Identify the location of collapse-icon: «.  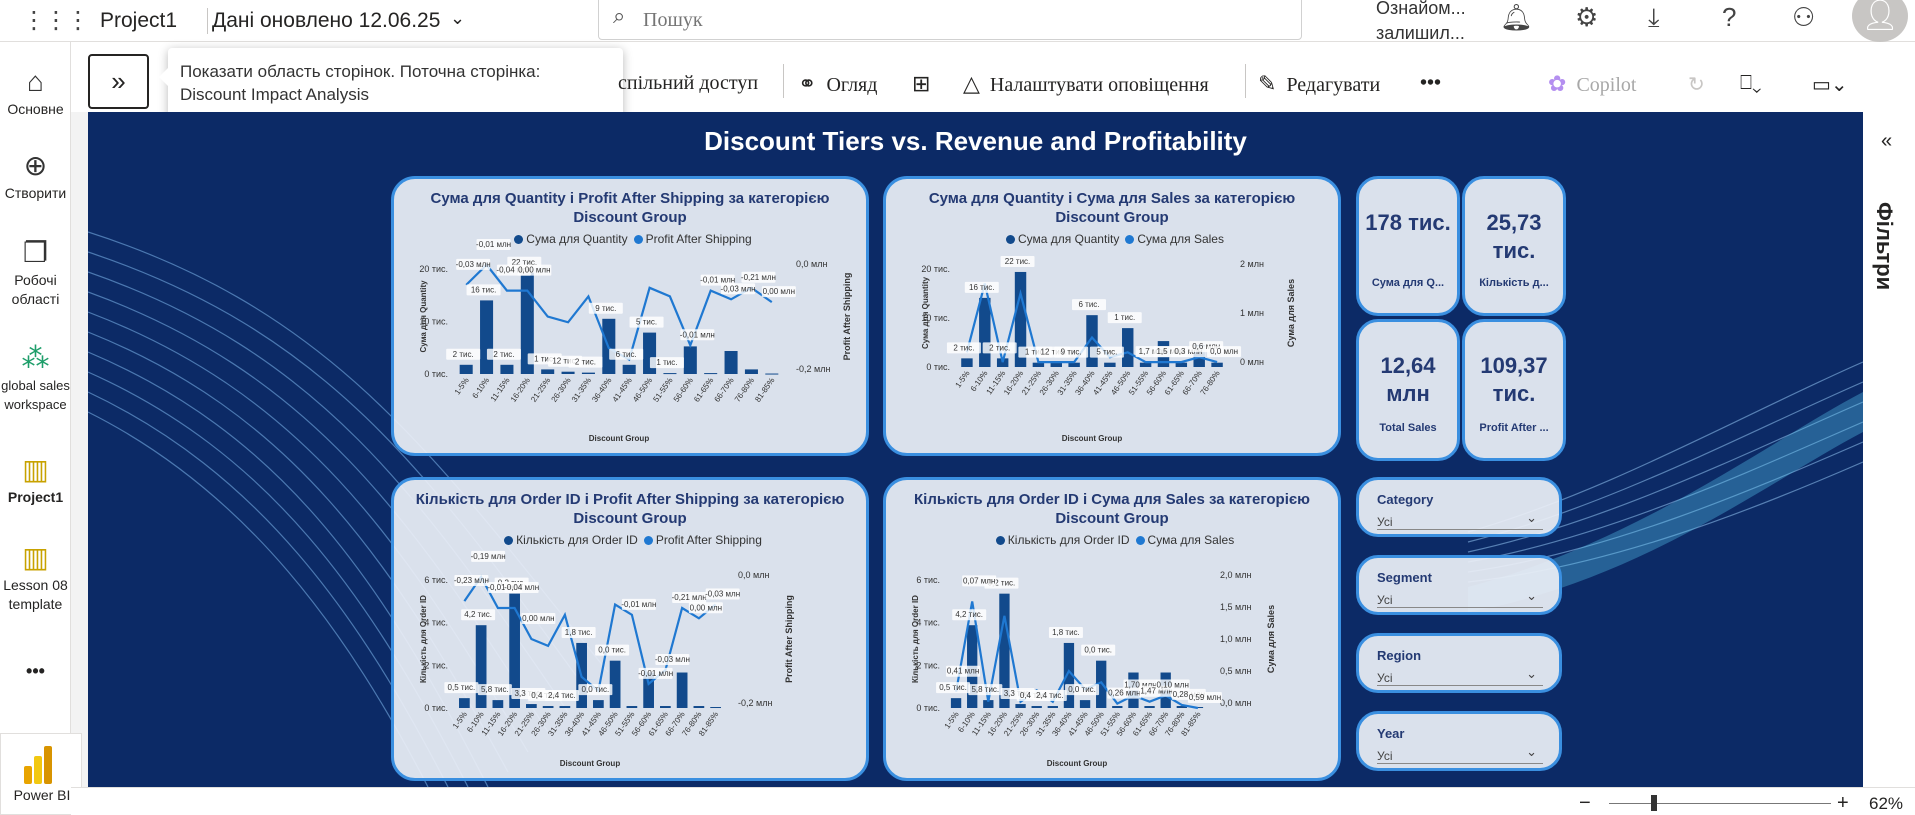
(1887, 141).